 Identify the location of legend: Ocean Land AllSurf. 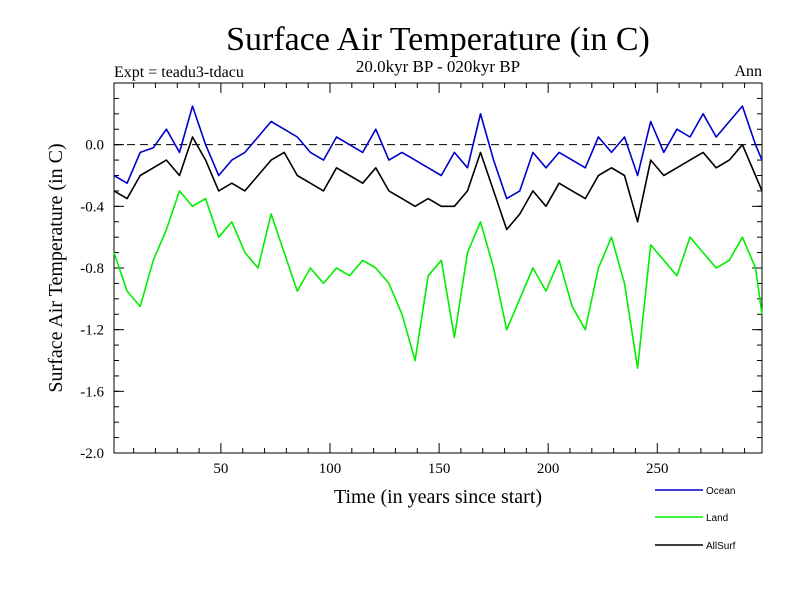
(695, 519).